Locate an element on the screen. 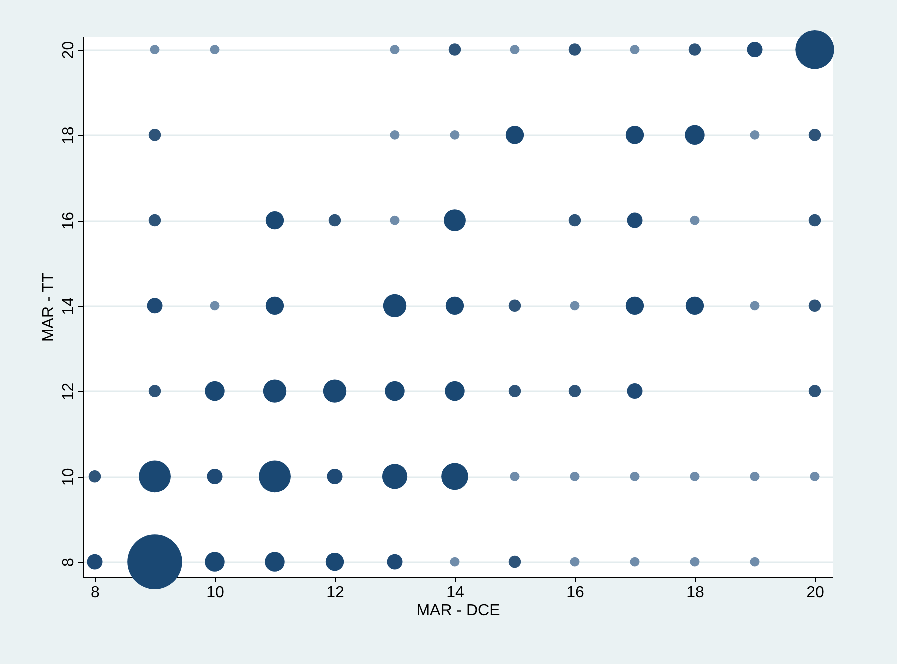  x-tick-label: 8 is located at coordinates (95, 593).